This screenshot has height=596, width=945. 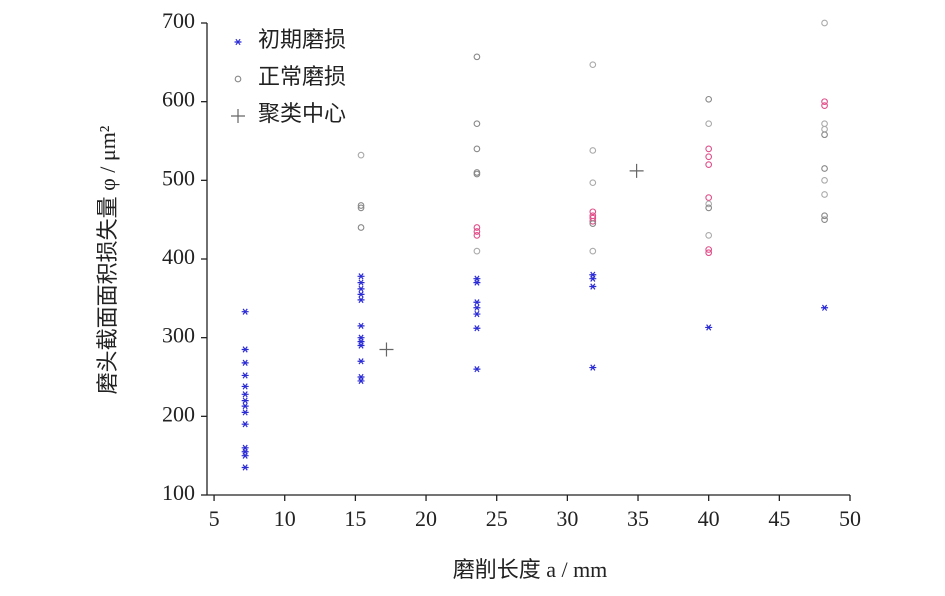 I want to click on x-tick-label: 10, so click(x=285, y=518).